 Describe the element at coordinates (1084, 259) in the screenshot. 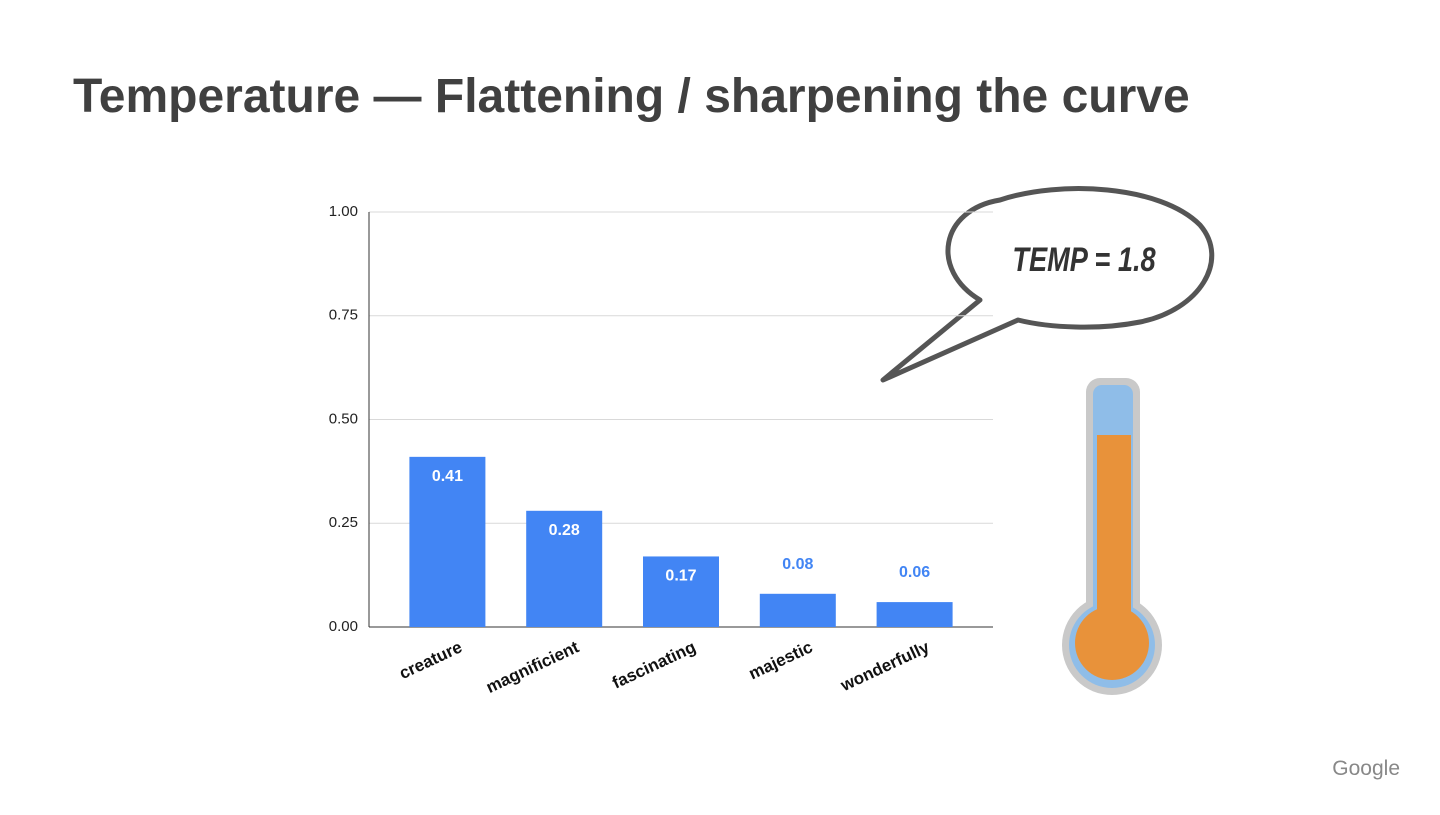

I see `callout-text: TEMP = 1.8` at that location.